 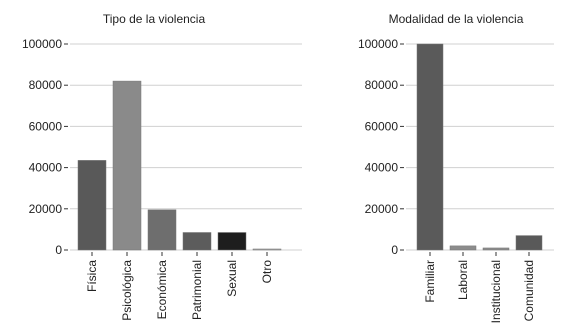 I want to click on chart-title: Modalidad de la violencia, so click(x=456, y=19).